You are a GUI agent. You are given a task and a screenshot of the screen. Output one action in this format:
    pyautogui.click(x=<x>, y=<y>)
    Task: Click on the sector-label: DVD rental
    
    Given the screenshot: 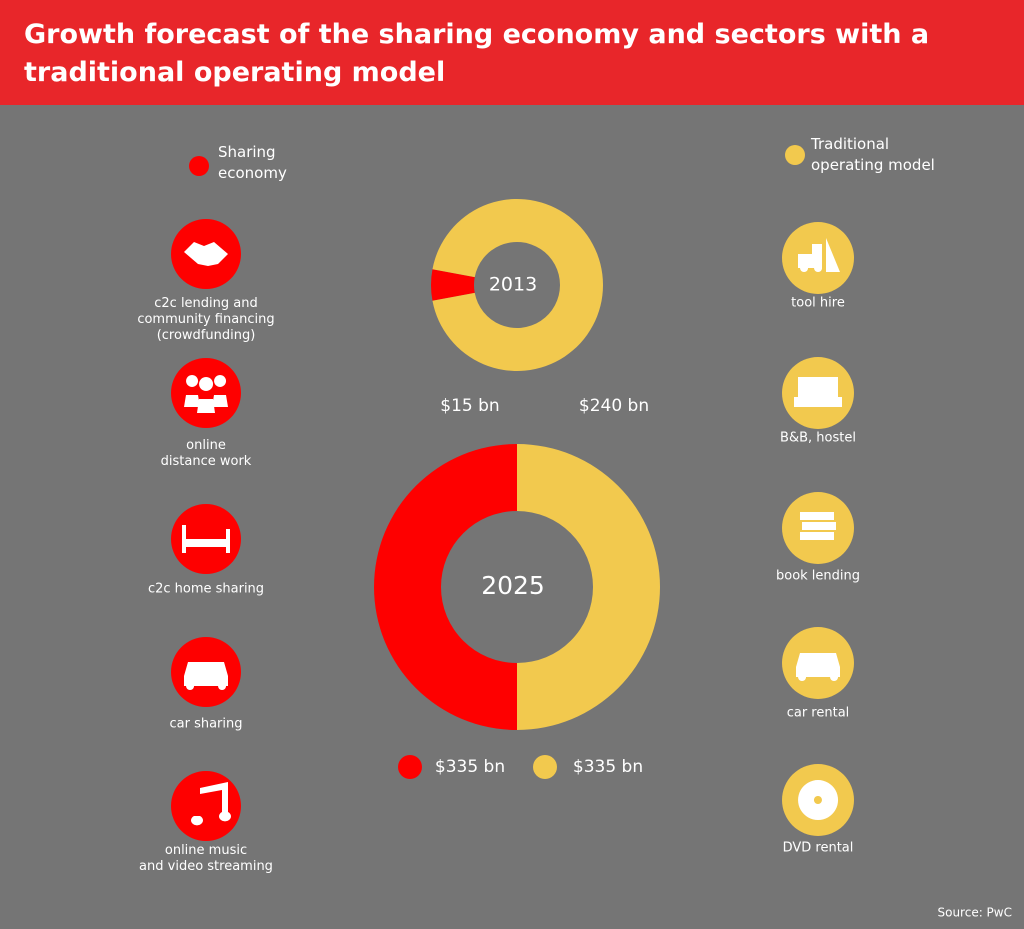 What is the action you would take?
    pyautogui.click(x=818, y=848)
    